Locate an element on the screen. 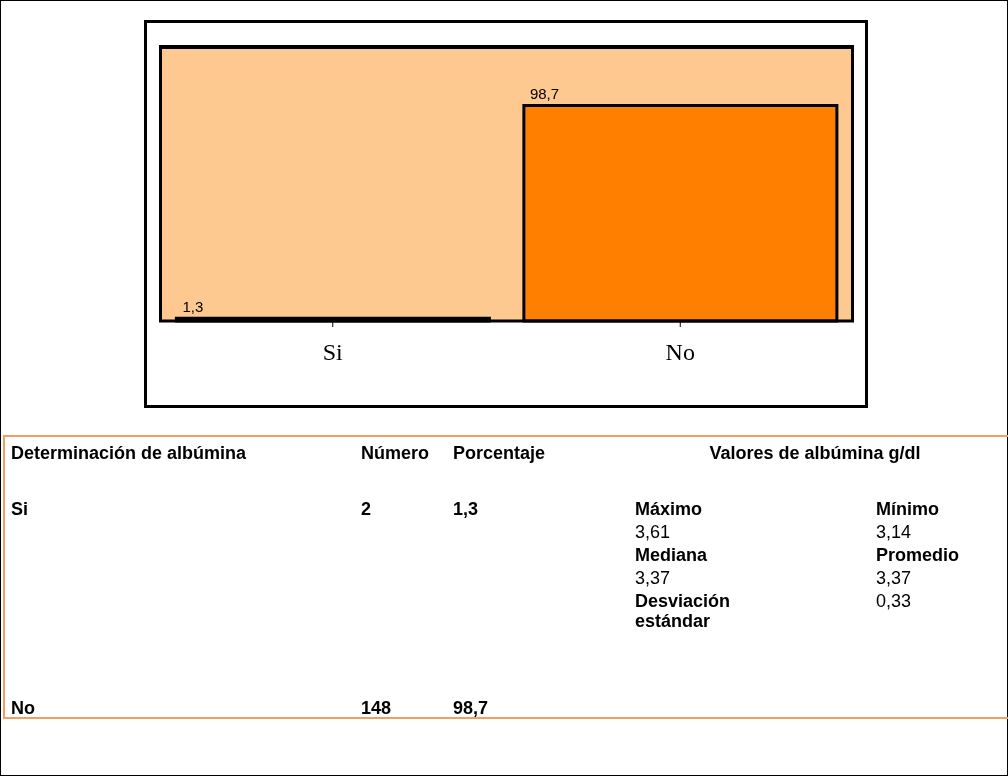 The width and height of the screenshot is (1008, 776). text: 3,14 is located at coordinates (894, 532).